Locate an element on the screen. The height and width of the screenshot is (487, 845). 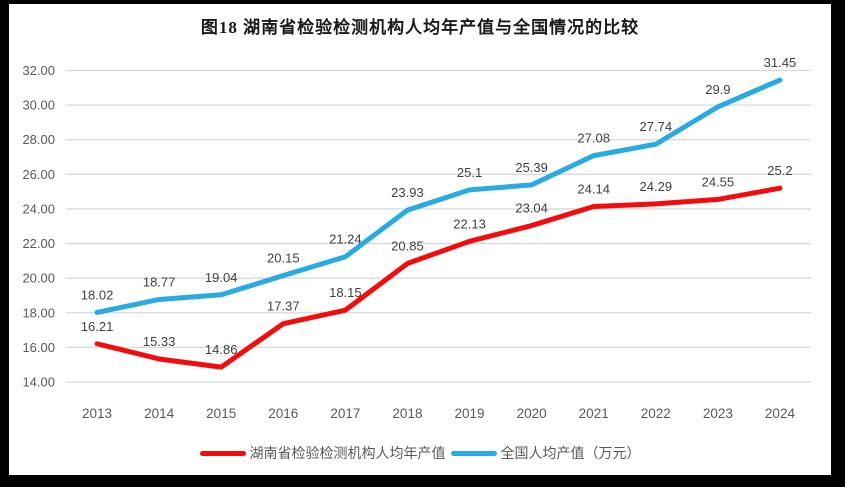
data-label-national: 27.74 is located at coordinates (656, 126).